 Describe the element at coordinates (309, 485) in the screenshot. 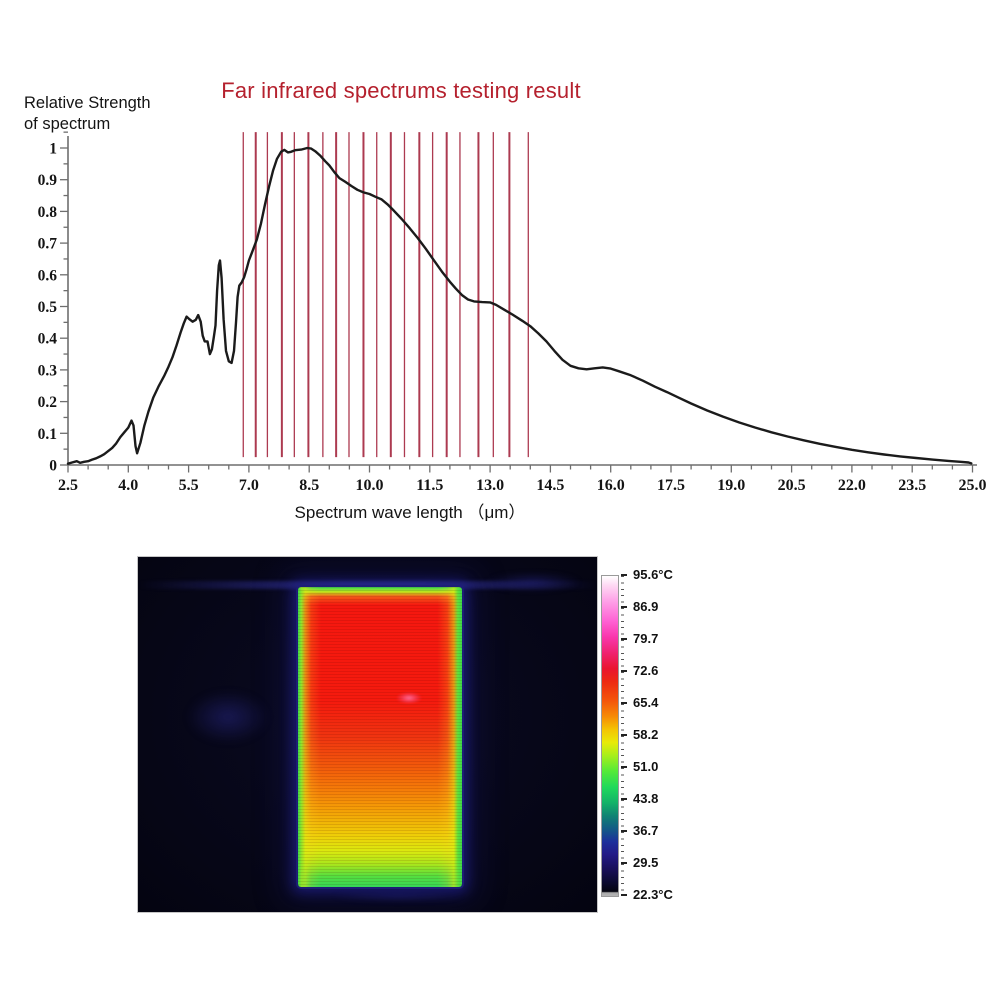

I see `svg-text: 8.5` at that location.